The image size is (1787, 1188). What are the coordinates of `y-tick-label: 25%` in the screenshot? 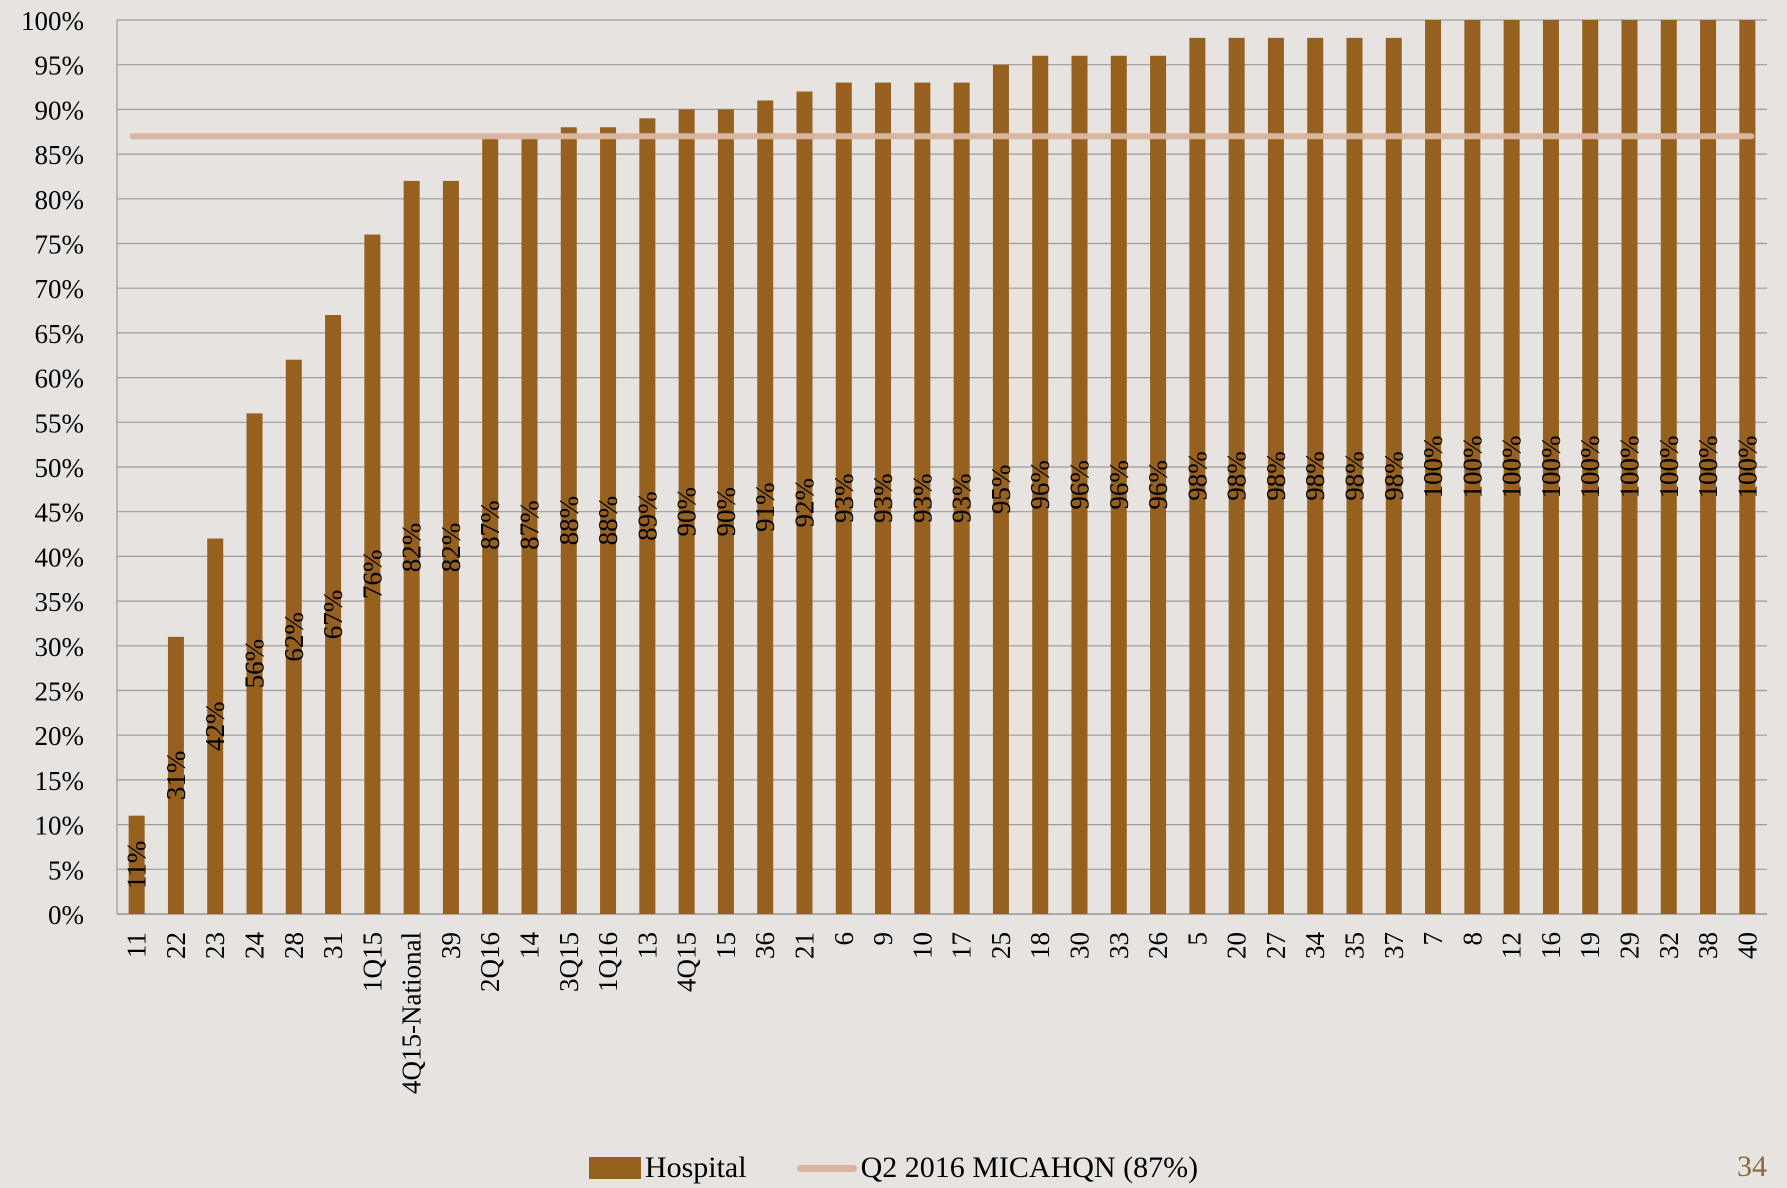 It's located at (60, 692).